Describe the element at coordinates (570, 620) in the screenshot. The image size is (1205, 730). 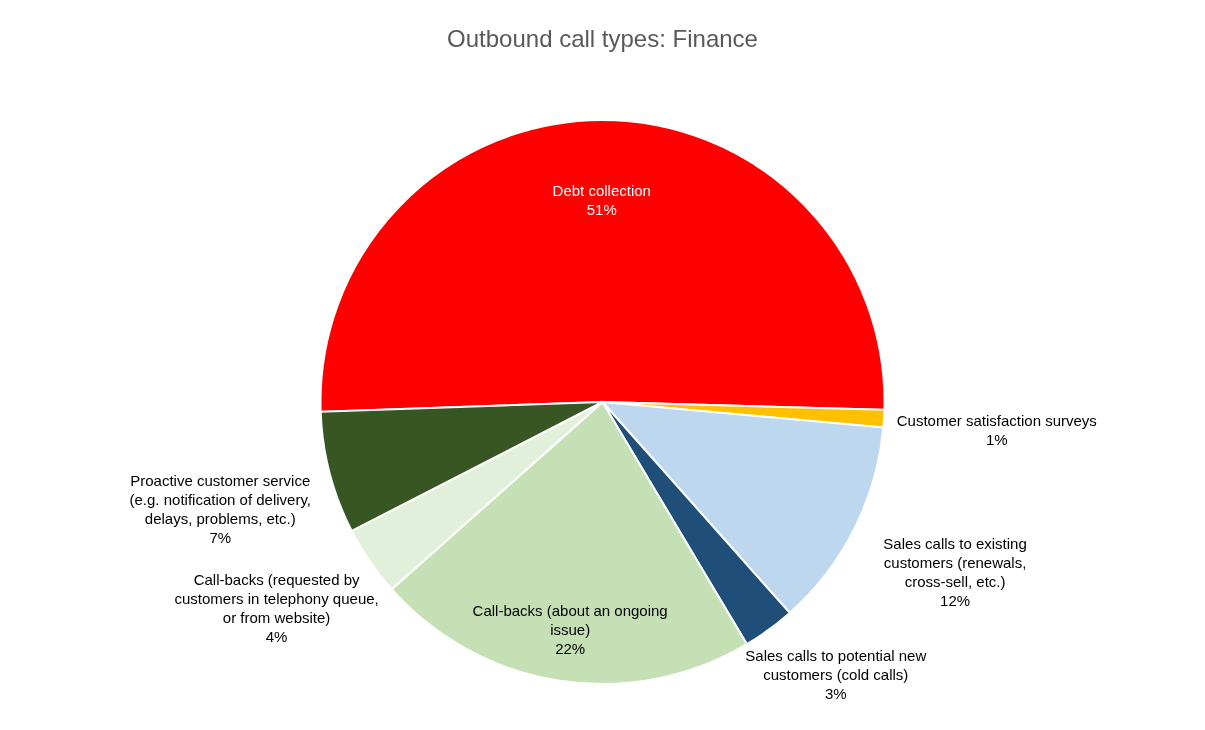
I see `slice-label: Call-backs (about an ongoing issue)` at that location.